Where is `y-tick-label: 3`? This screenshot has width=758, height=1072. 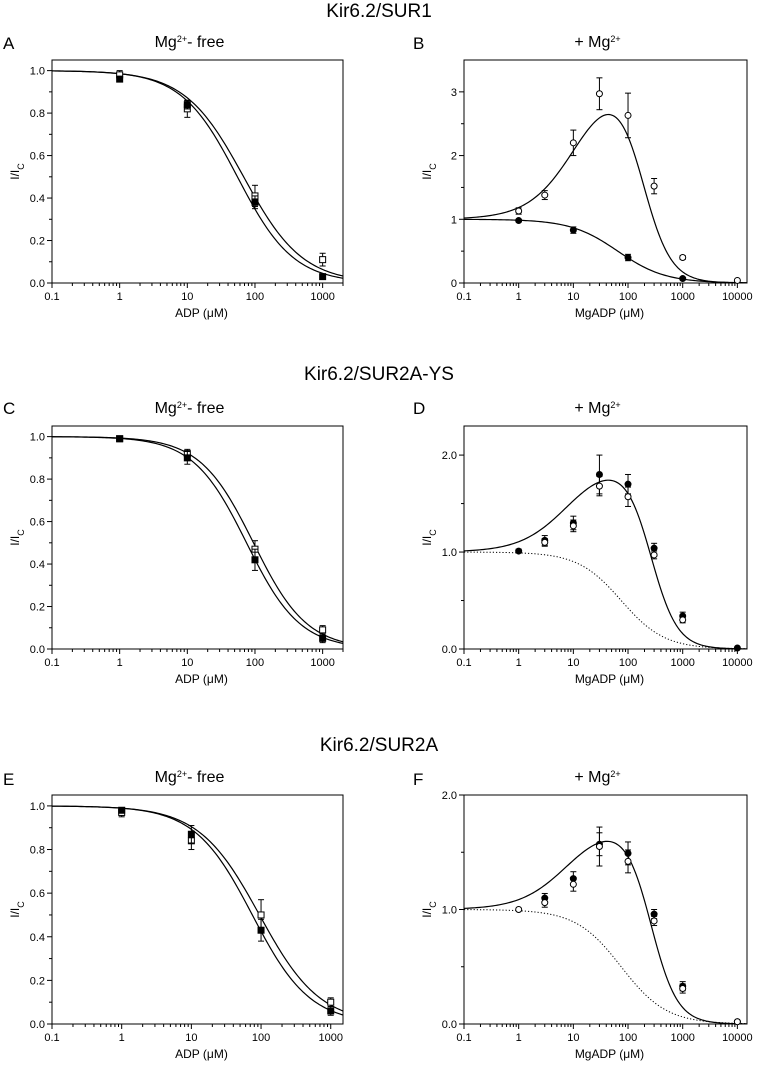
y-tick-label: 3 is located at coordinates (454, 93).